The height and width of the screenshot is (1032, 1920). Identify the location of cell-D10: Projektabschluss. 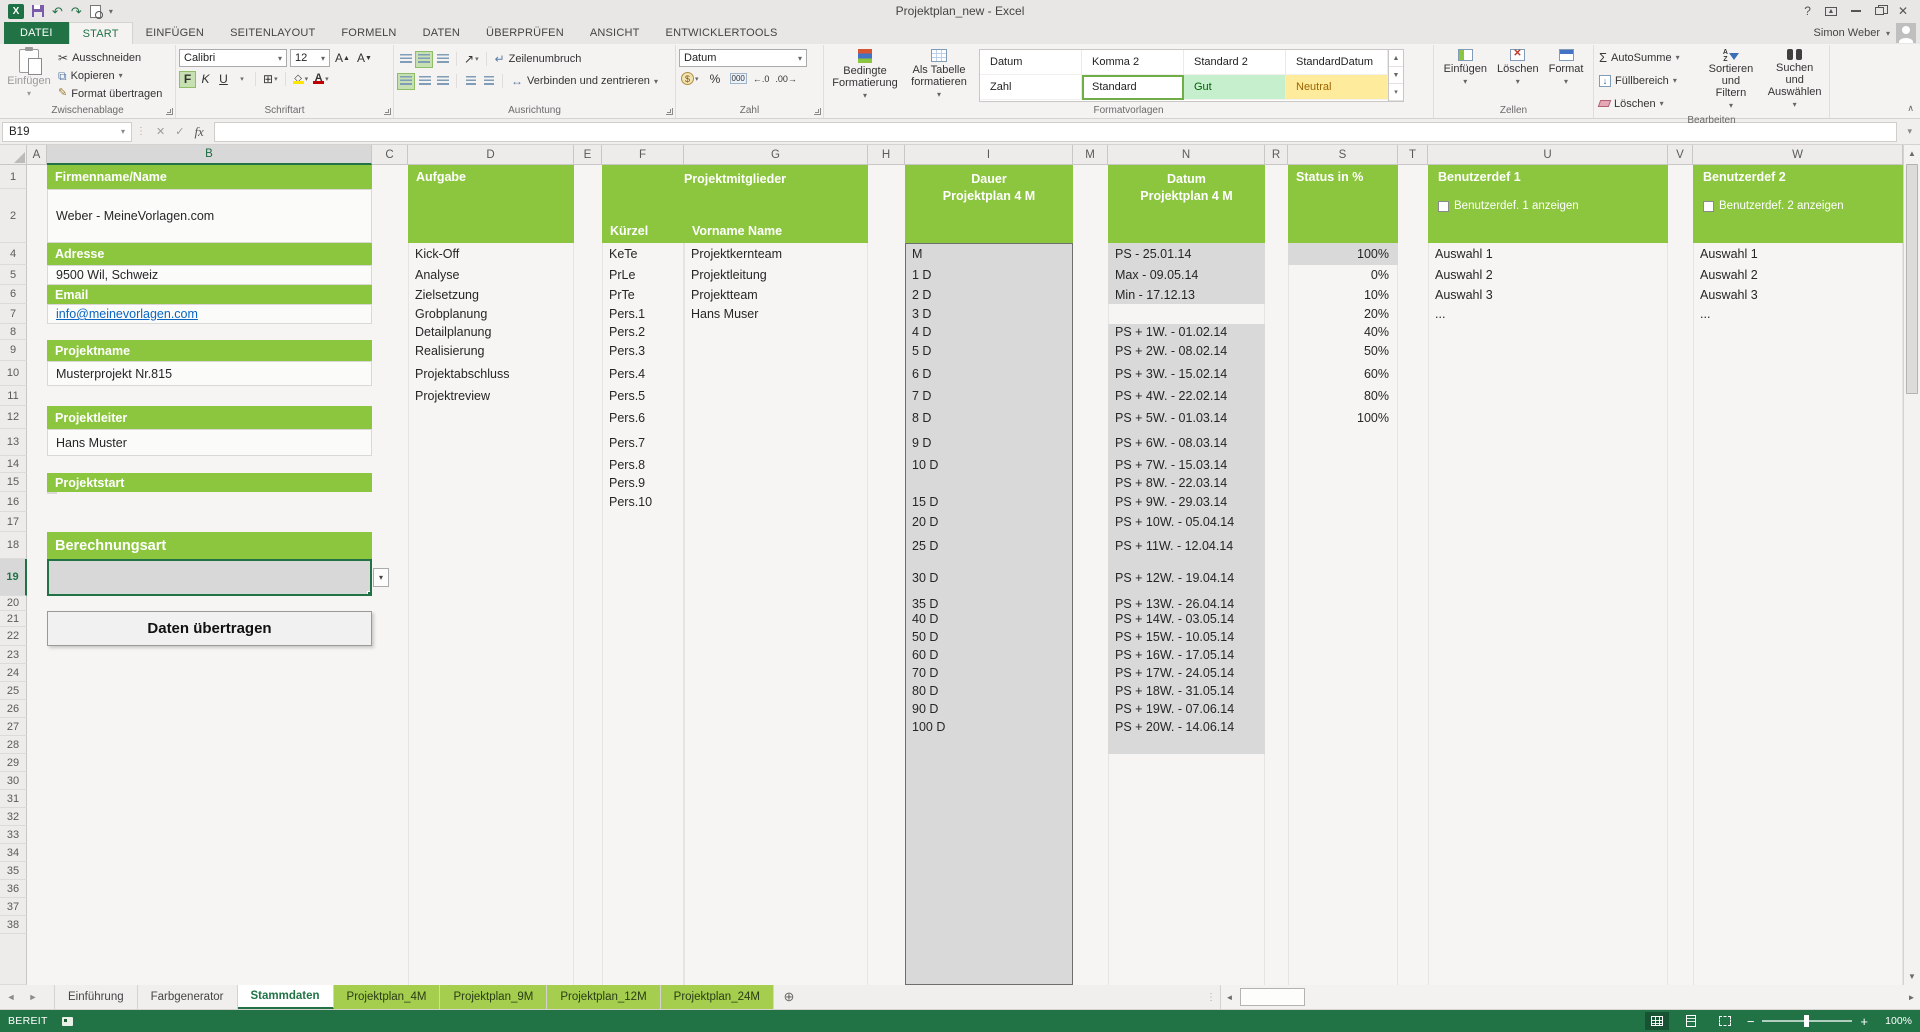
(462, 373).